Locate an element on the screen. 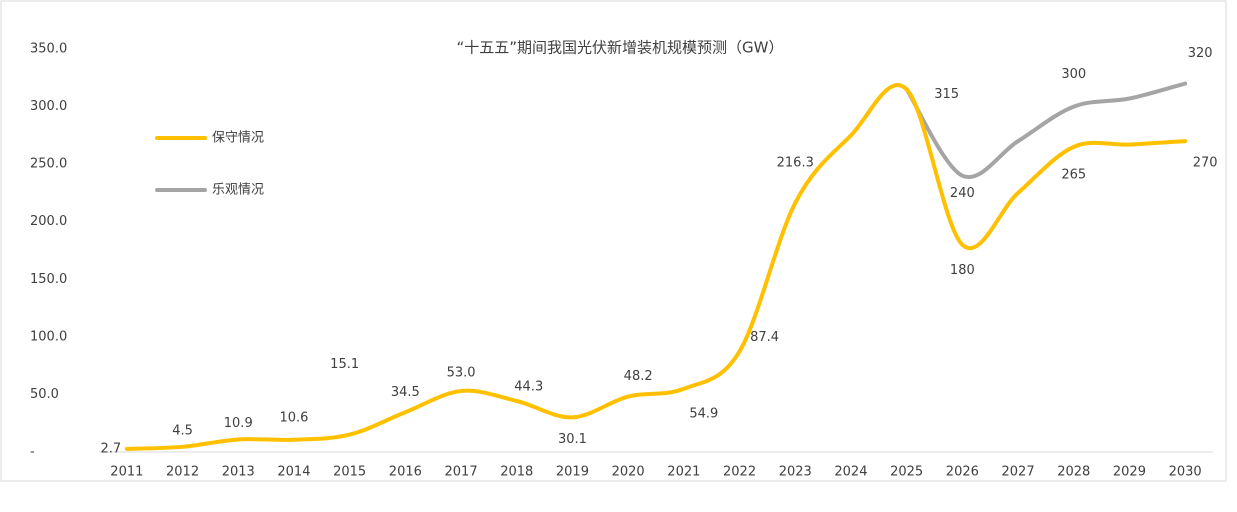  x-tick-label: 2021 is located at coordinates (683, 472).